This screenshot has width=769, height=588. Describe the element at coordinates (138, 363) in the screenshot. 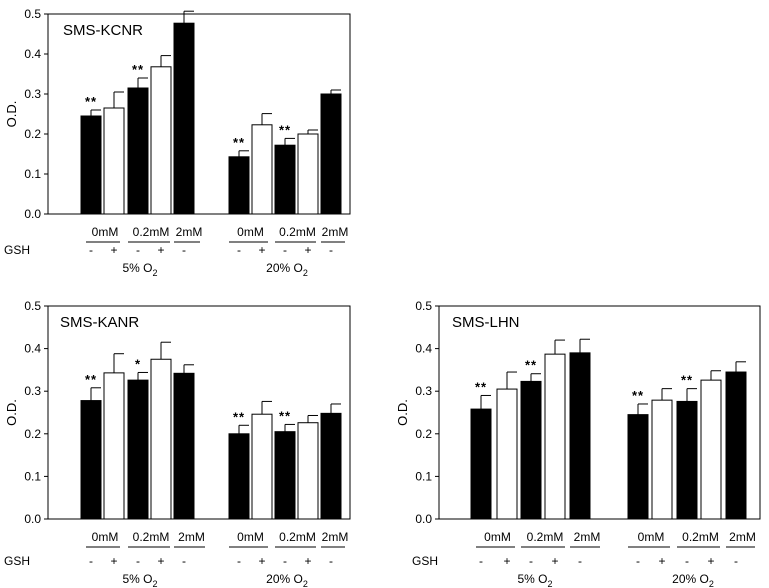

I see `significance-marker: *` at that location.